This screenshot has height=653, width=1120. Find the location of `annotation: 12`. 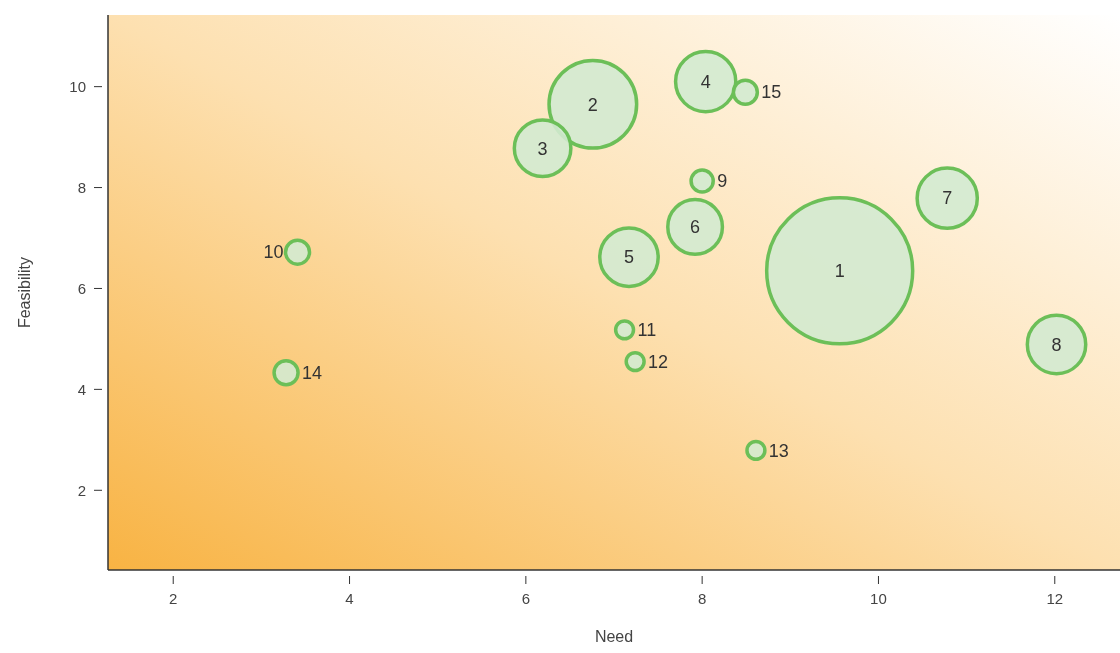

annotation: 12 is located at coordinates (658, 361).